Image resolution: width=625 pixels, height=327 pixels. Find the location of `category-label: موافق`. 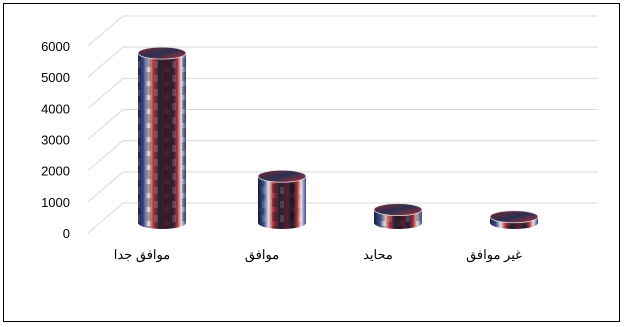

category-label: موافق is located at coordinates (262, 255).